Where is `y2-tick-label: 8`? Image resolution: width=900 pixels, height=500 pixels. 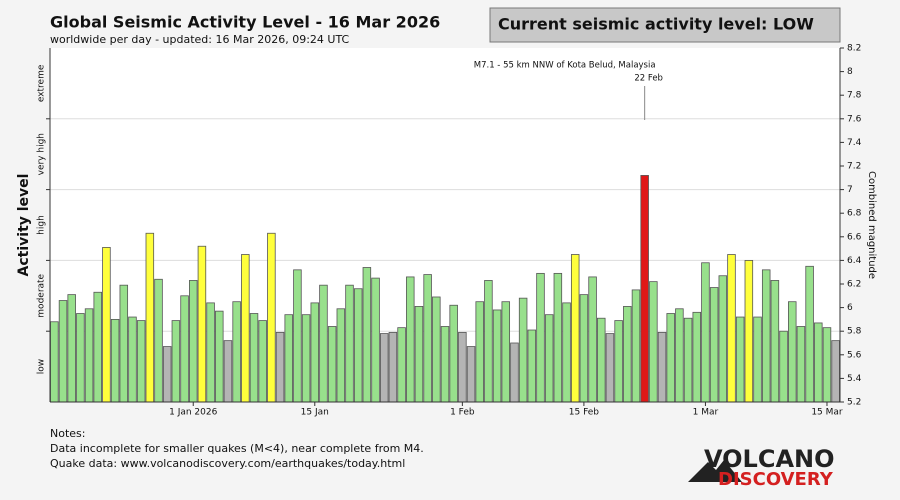 y2-tick-label: 8 is located at coordinates (850, 72).